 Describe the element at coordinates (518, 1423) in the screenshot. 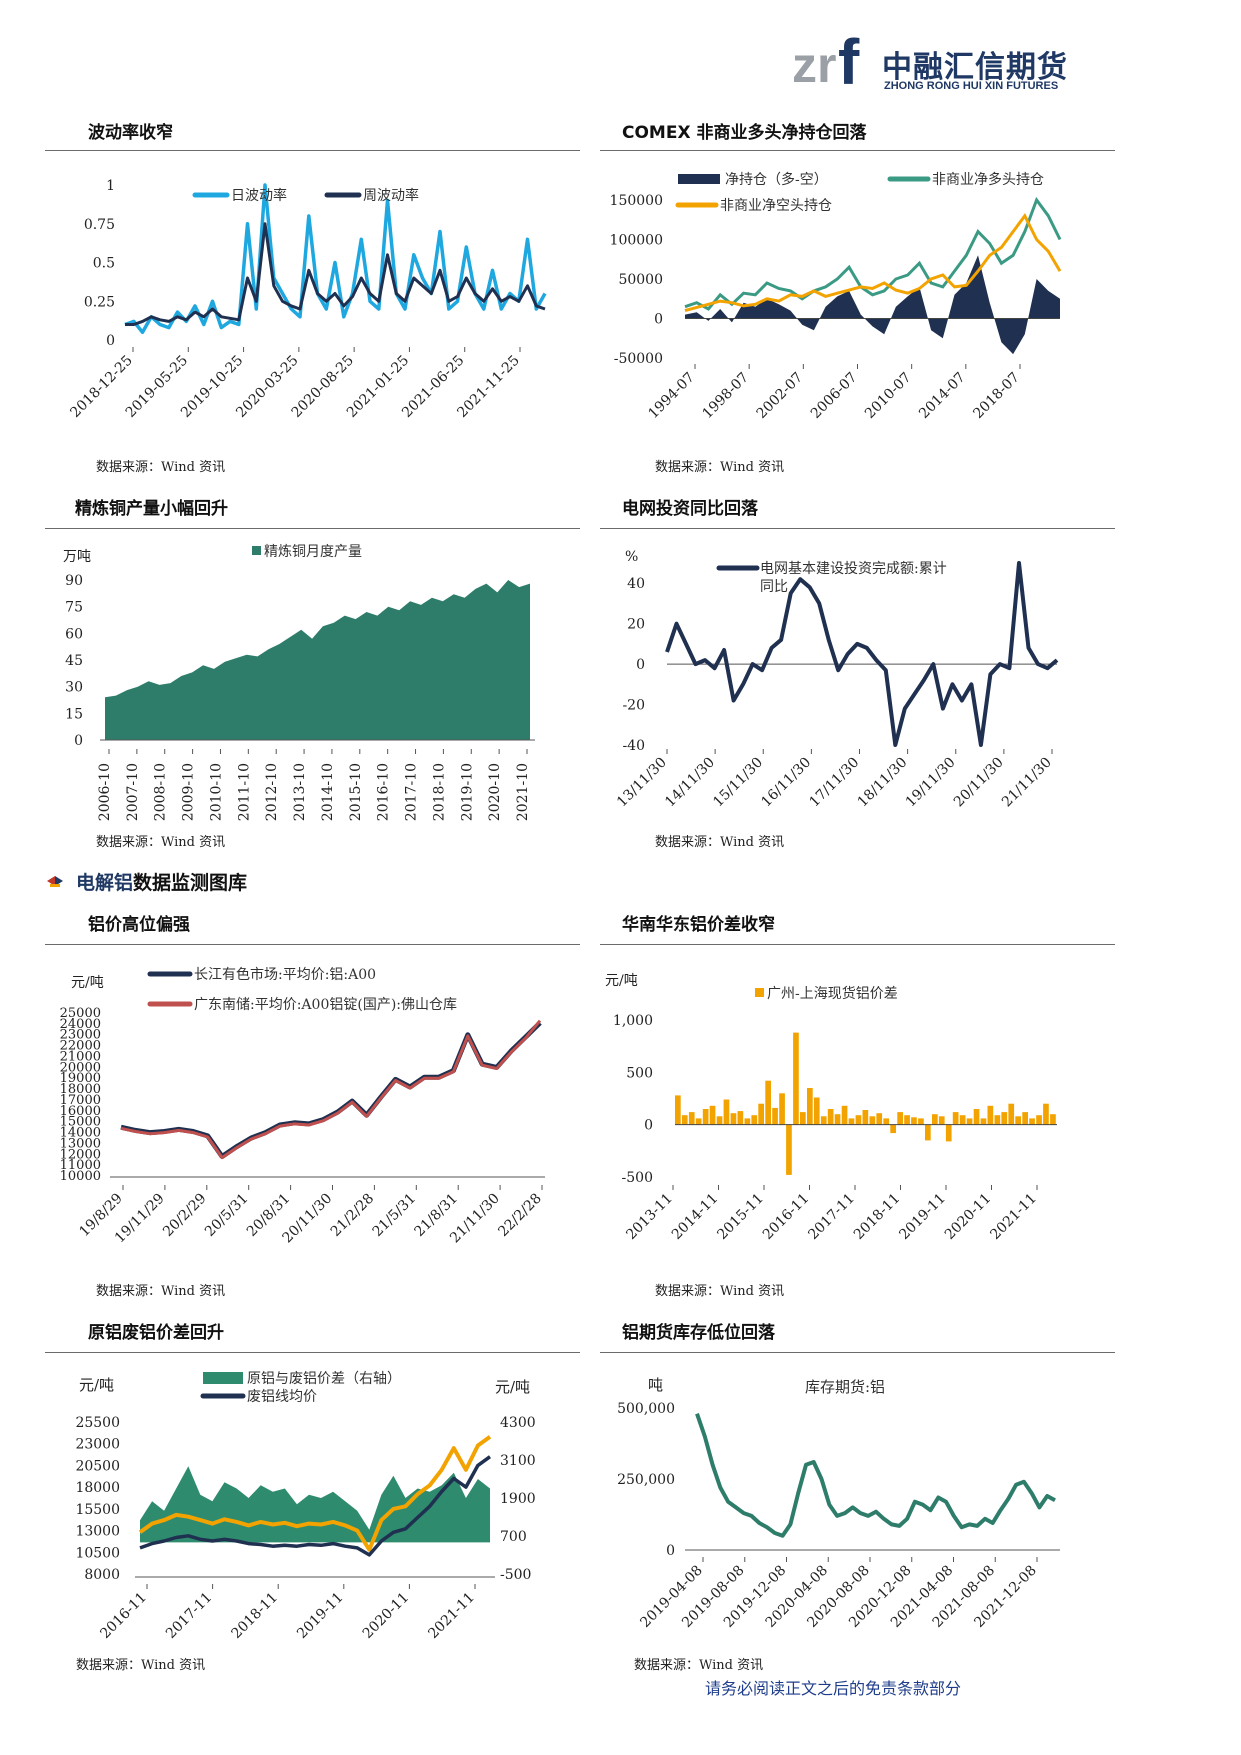

I see `y-tick-label: 4300` at that location.